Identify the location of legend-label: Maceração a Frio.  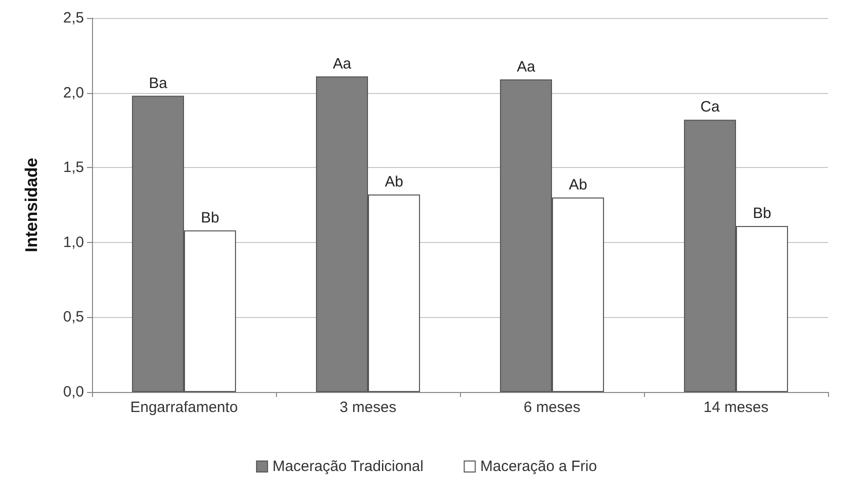
(538, 466).